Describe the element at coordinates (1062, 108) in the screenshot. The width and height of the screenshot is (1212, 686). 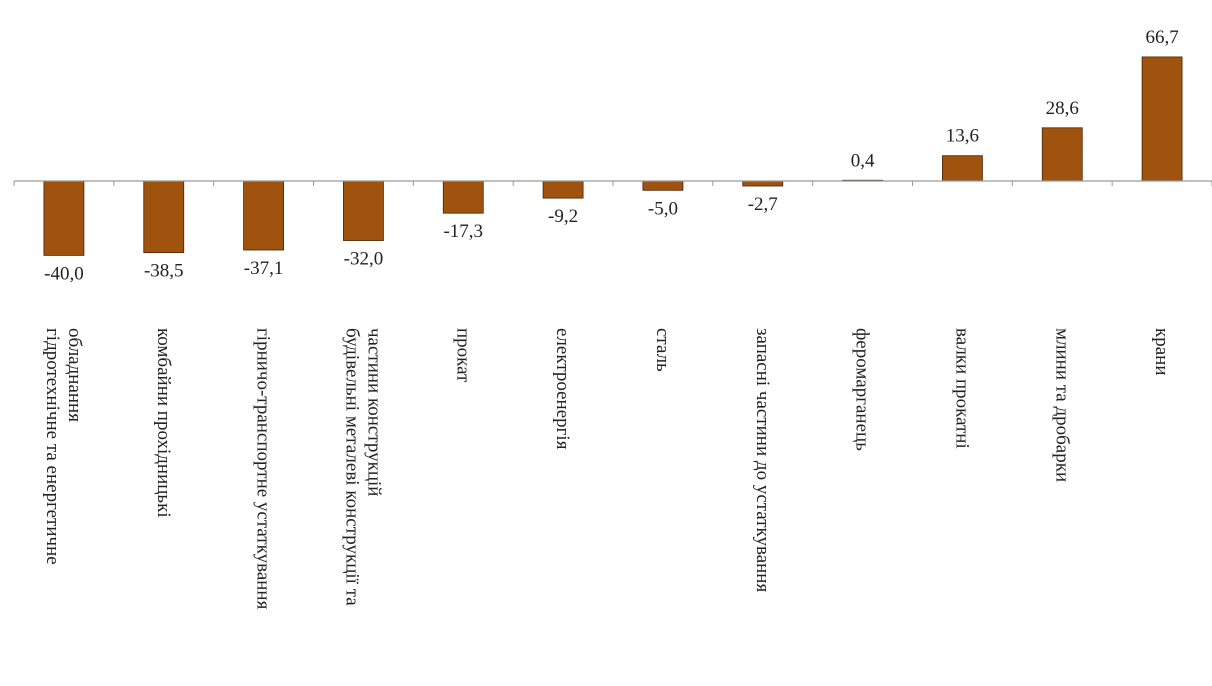
I see `data-label: 28,6` at that location.